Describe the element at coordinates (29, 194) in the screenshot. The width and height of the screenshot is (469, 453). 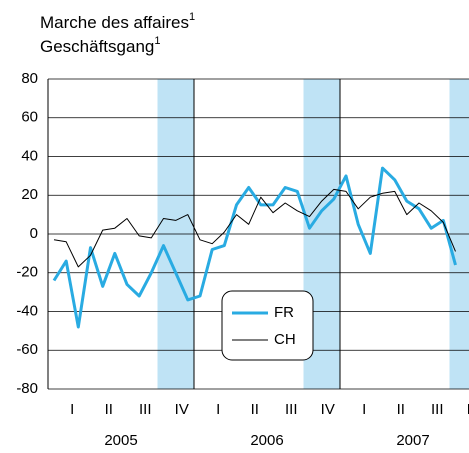
I see `y-tick-label: 20` at that location.